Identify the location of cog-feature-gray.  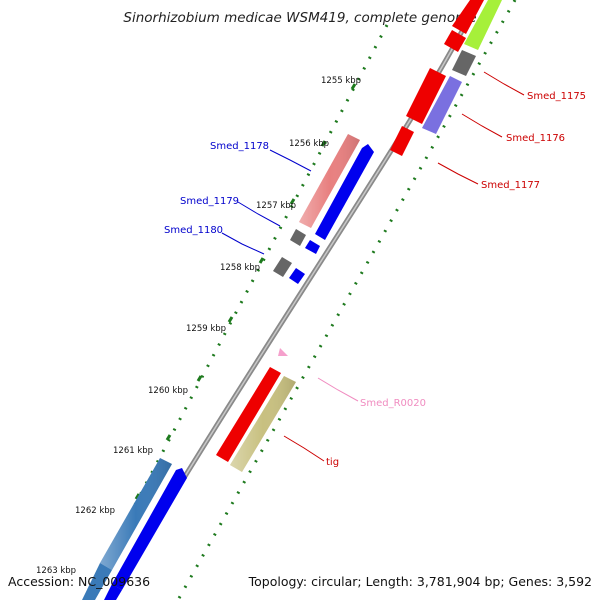
(464, 63).